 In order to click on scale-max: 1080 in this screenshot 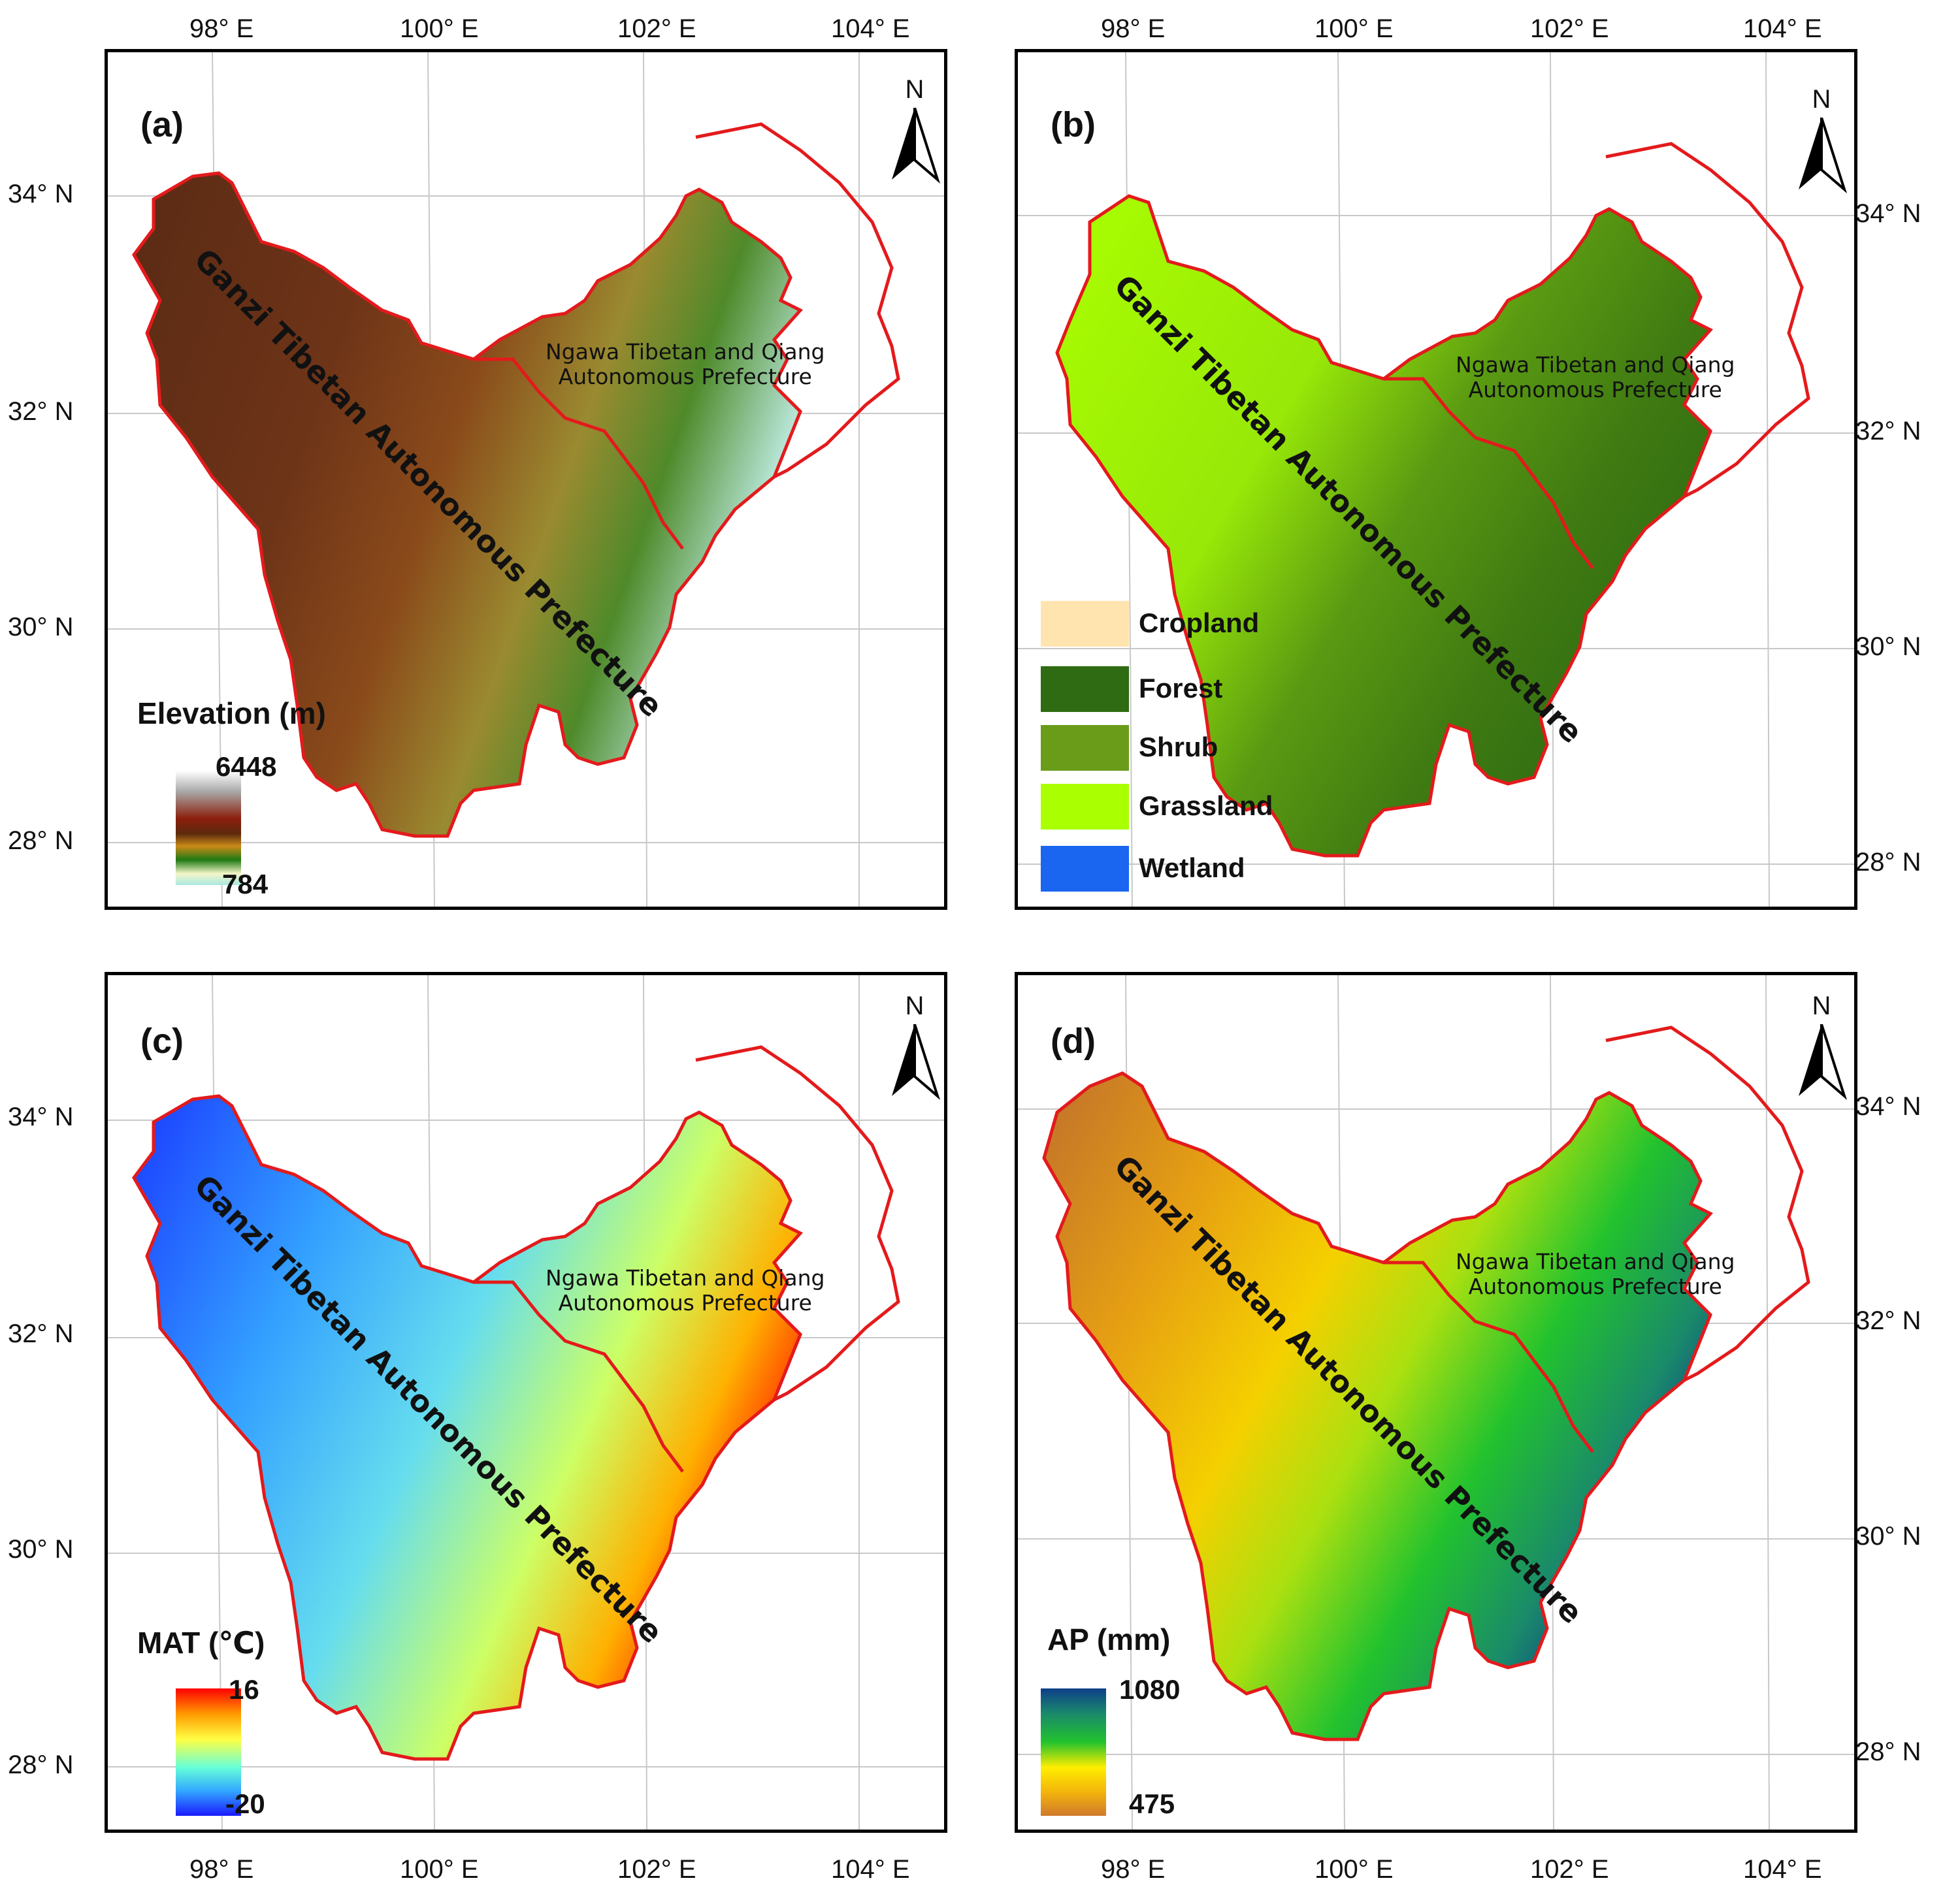, I will do `click(1150, 1689)`.